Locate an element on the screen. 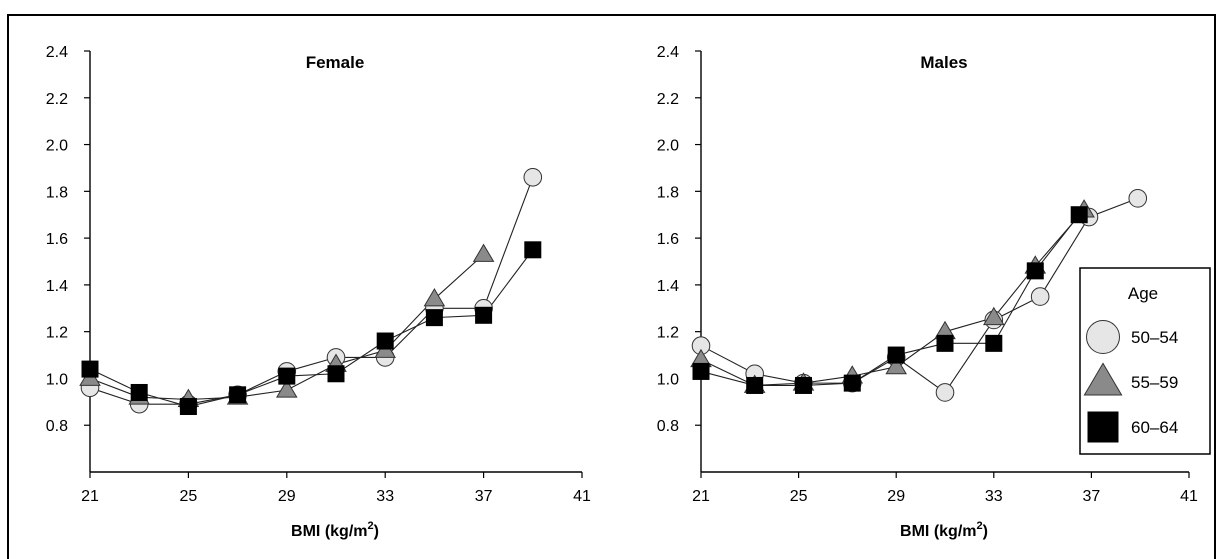 The image size is (1219, 559). age-legend: Age 50–54 55–59 60–64 is located at coordinates (1145, 361).